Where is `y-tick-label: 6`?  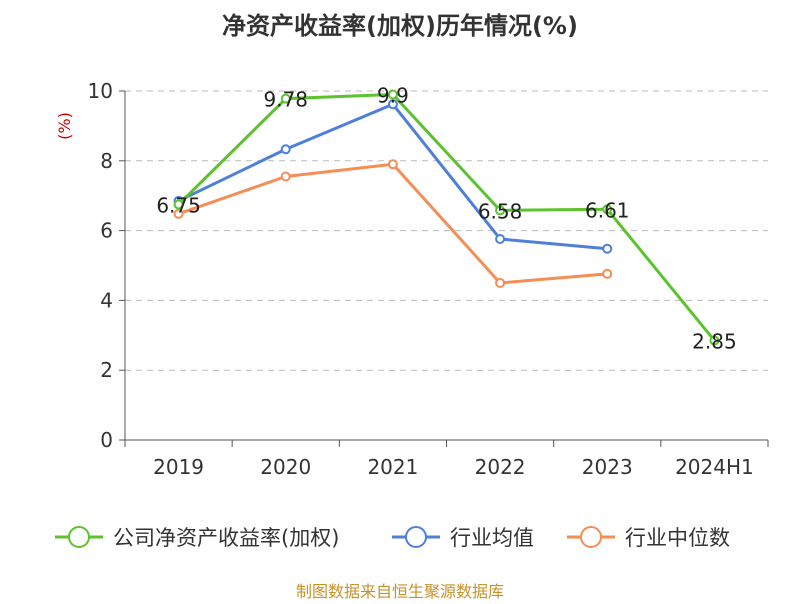
y-tick-label: 6 is located at coordinates (106, 231).